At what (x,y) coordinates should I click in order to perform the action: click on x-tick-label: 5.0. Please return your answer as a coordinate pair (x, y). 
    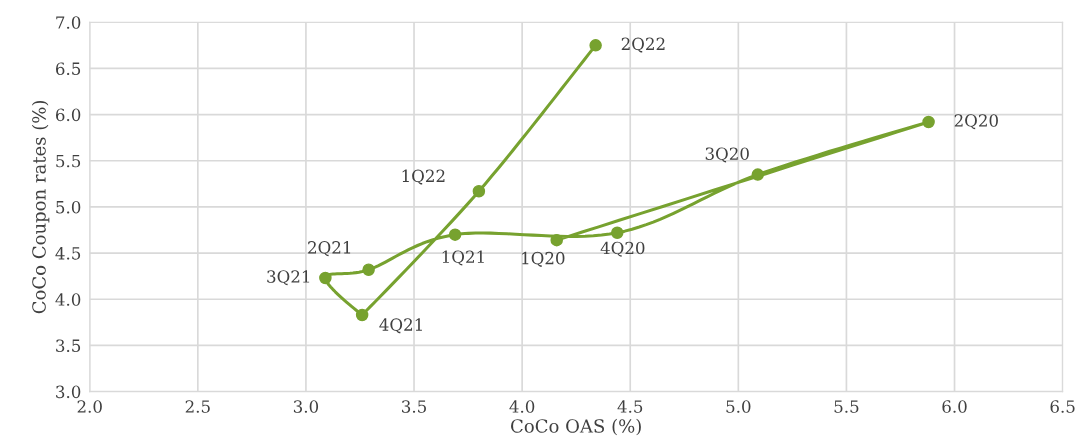
    Looking at the image, I should click on (738, 406).